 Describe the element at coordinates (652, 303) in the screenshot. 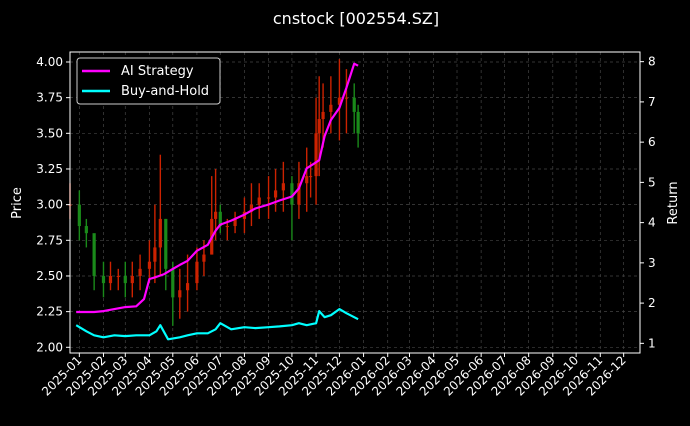

I see `right-tick-label: 2` at that location.